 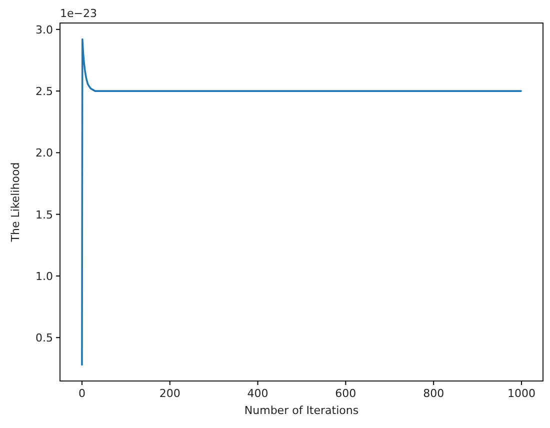 I want to click on y-axis-title: The Likelihood, so click(x=15, y=202).